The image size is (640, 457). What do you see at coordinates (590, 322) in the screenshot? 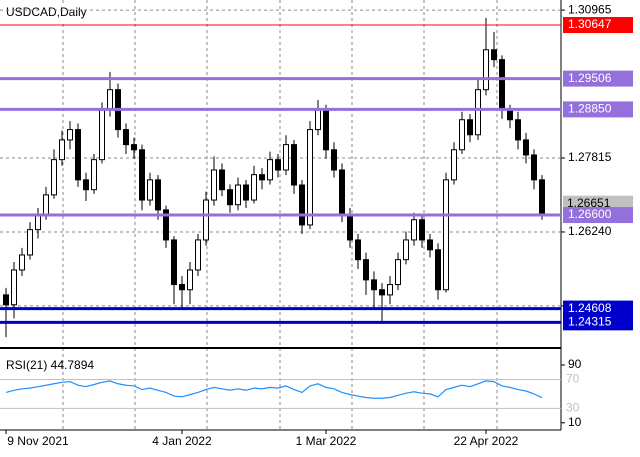
I see `level-label: 1.24315` at bounding box center [590, 322].